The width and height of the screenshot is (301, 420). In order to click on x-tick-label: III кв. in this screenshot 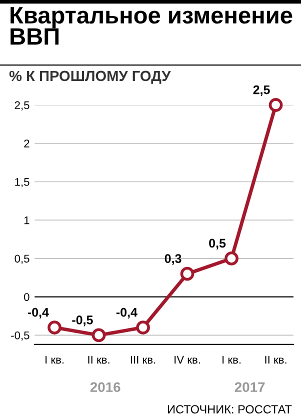, I will do `click(143, 360)`.